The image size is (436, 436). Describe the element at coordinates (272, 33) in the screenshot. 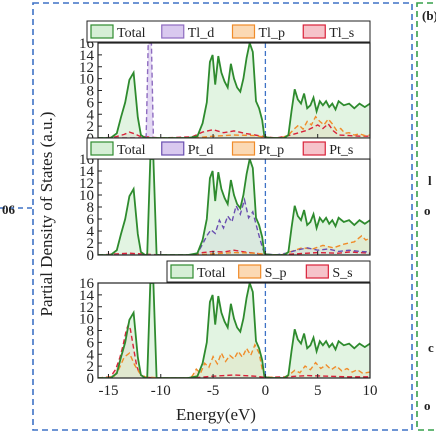

I see `legend-label-tl_p: Tl_p` at that location.